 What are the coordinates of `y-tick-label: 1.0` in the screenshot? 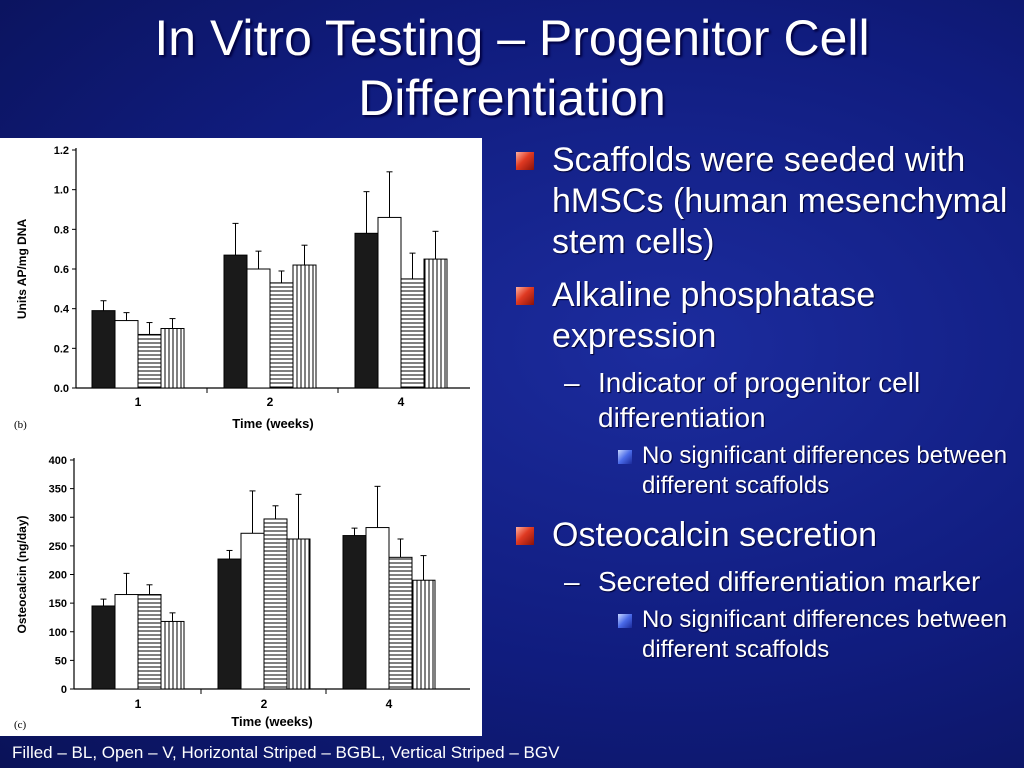 It's located at (61, 191).